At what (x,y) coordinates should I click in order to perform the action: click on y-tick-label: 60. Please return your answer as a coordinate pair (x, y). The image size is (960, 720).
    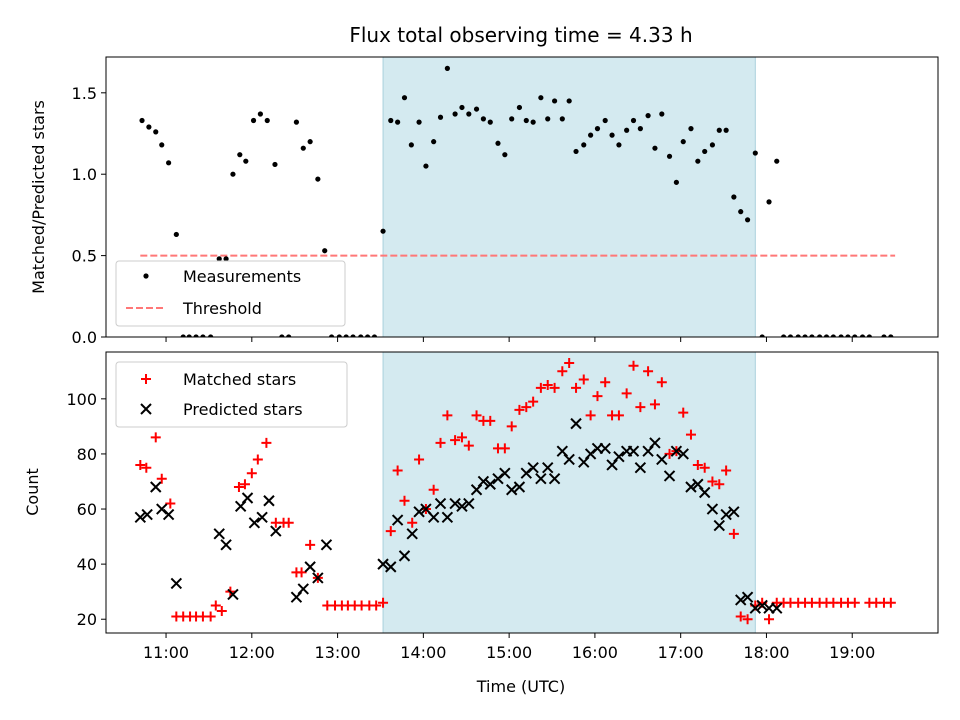
    Looking at the image, I should click on (87, 509).